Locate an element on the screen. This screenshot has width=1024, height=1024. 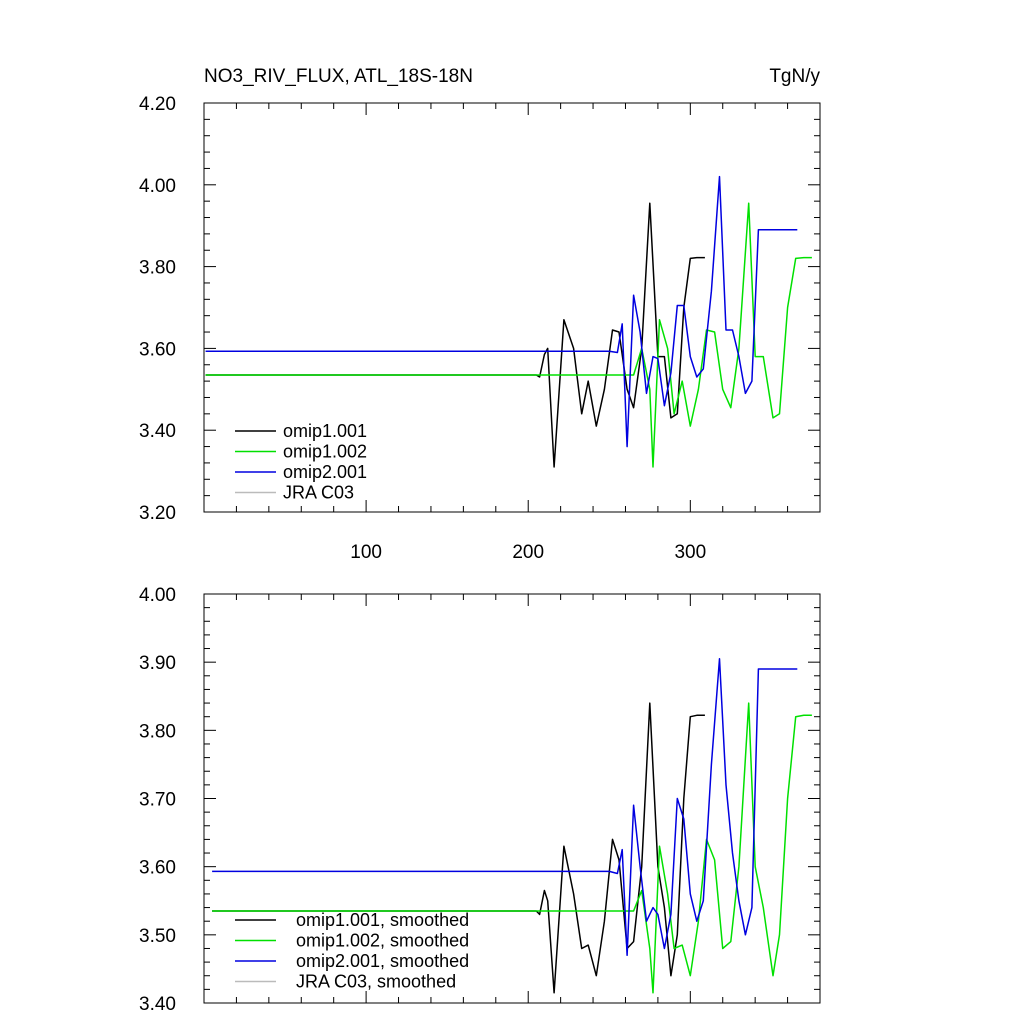
y-tick-label: 3.20 is located at coordinates (157, 513).